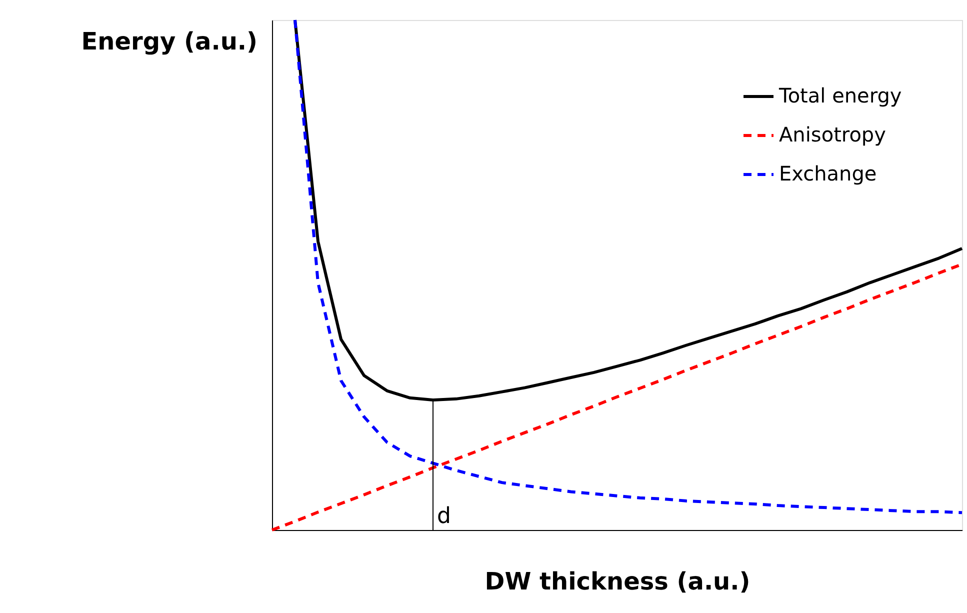 This screenshot has width=967, height=613. I want to click on x-axis-title: DW thickness (a.u.), so click(617, 582).